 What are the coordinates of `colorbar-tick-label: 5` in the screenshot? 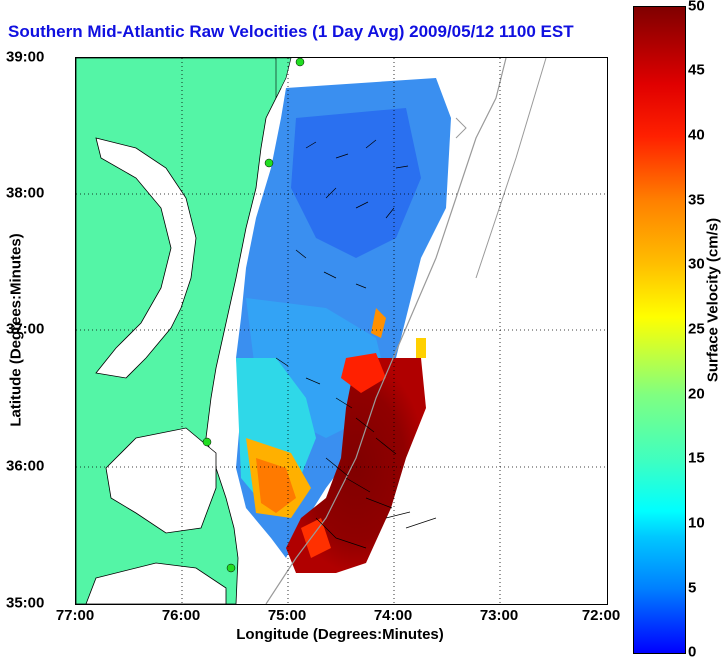 It's located at (692, 588).